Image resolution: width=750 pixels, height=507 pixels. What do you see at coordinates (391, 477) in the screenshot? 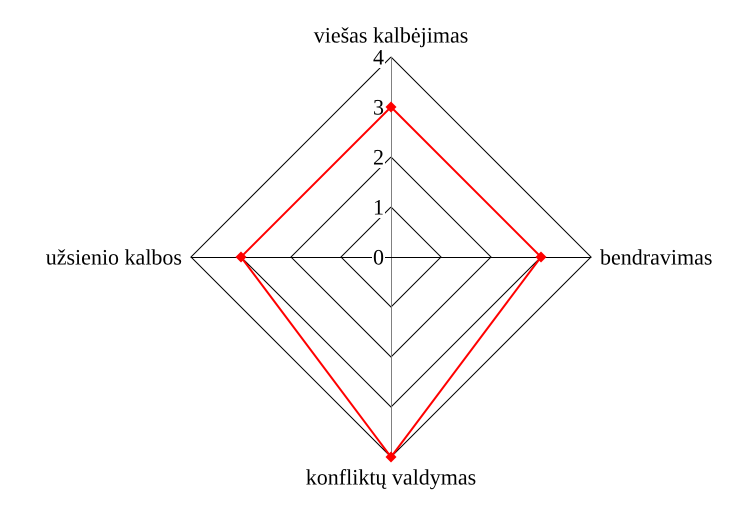
I see `spoke-label: konfliktų valdymas` at bounding box center [391, 477].